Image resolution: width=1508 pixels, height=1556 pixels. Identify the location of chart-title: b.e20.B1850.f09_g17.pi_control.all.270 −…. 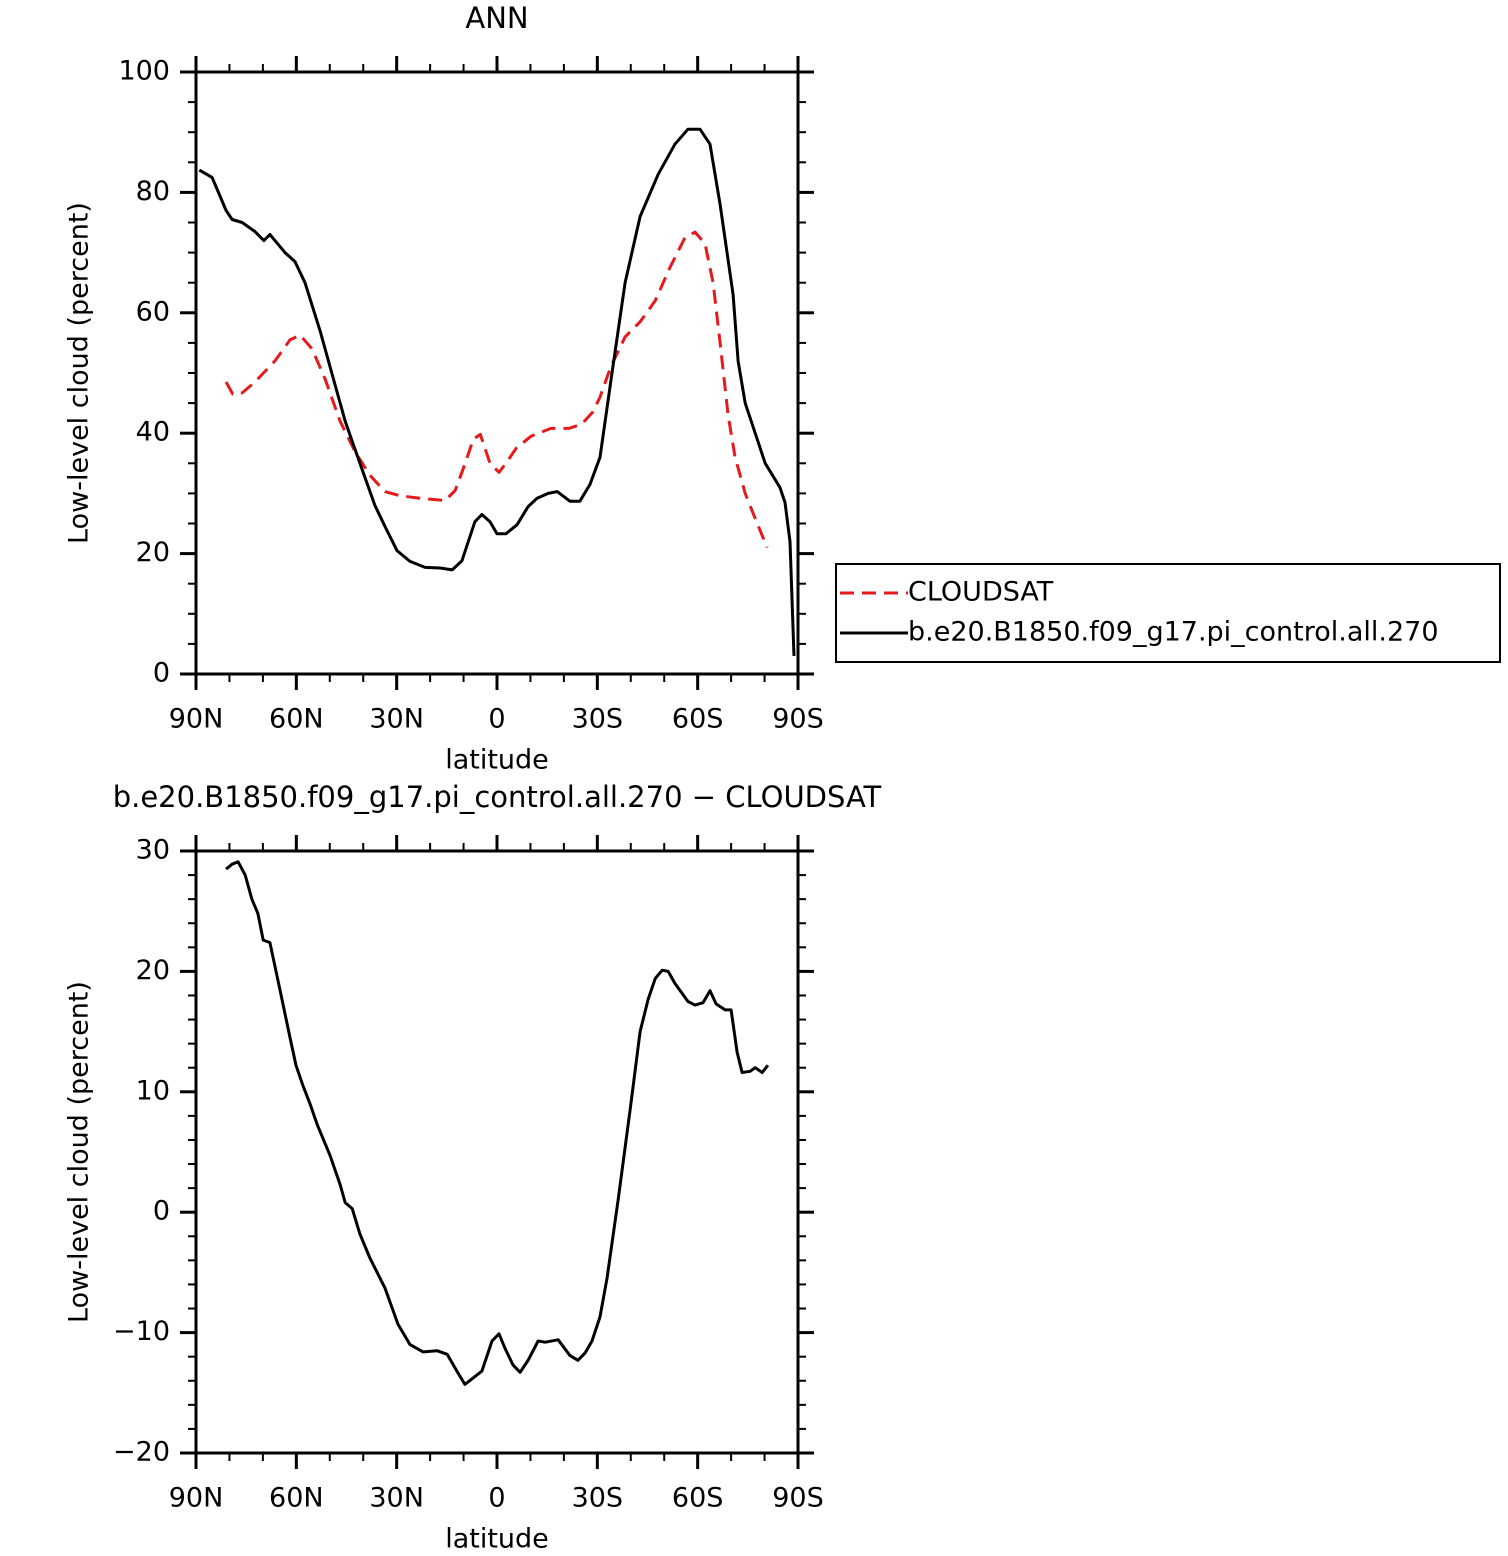
(497, 797).